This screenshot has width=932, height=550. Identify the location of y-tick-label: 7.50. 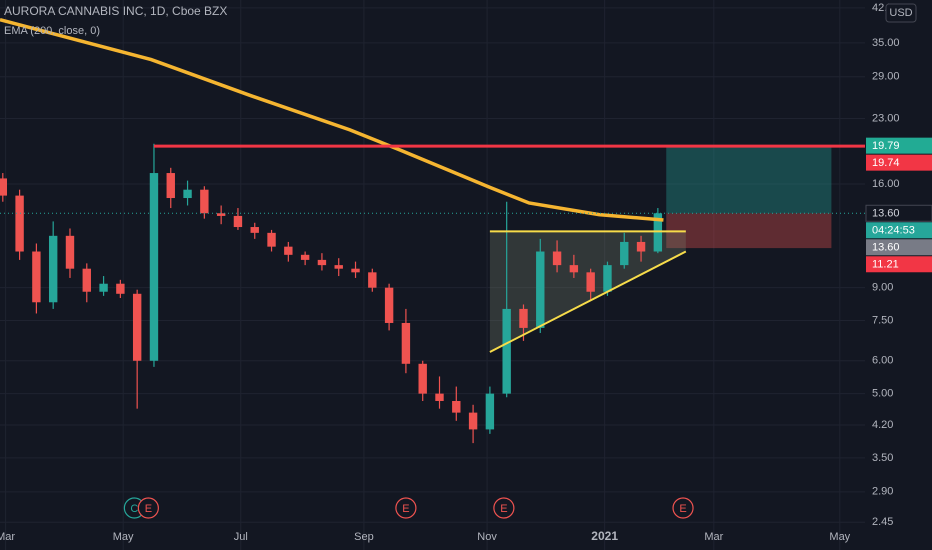
(882, 320).